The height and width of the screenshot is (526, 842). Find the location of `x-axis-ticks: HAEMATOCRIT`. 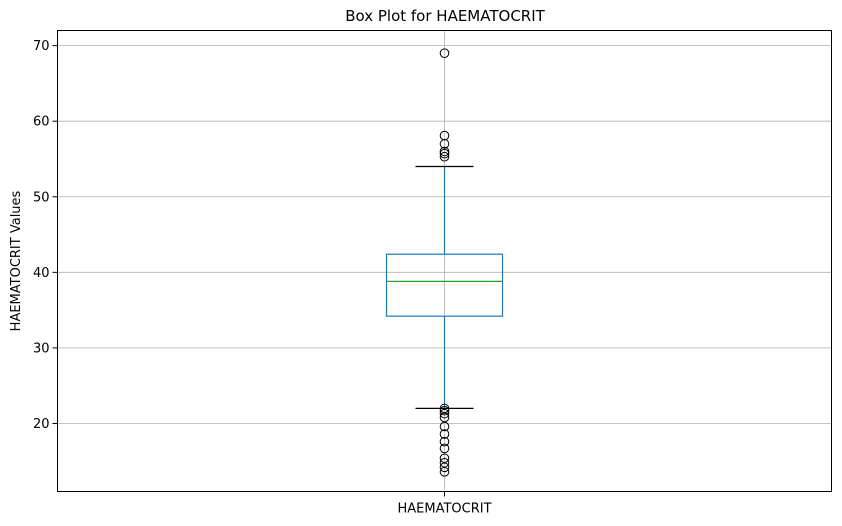

x-axis-ticks: HAEMATOCRIT is located at coordinates (444, 504).